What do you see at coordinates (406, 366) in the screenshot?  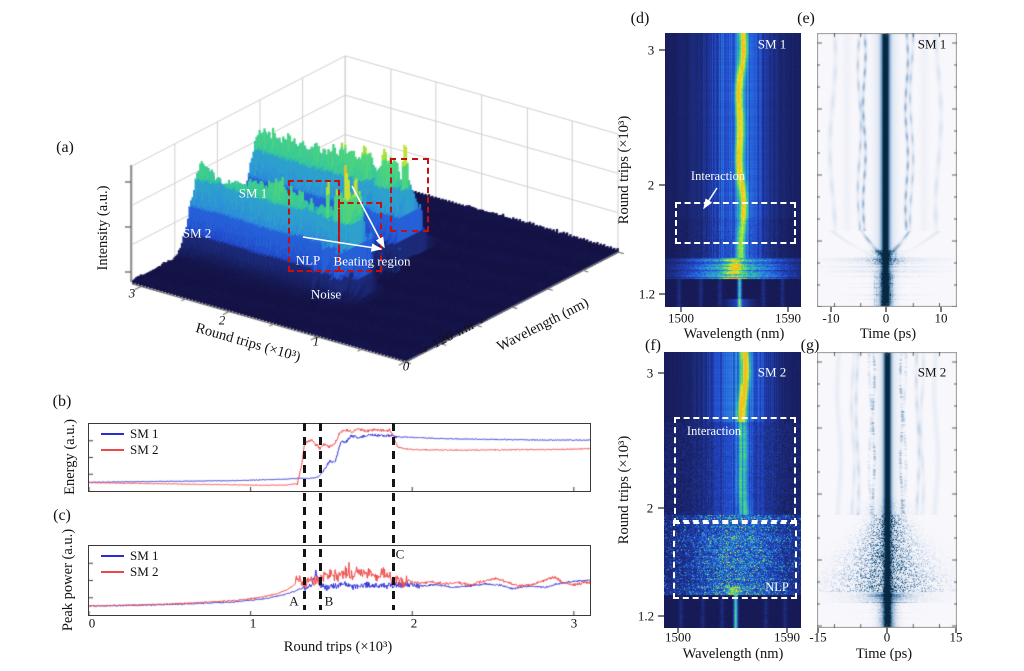 I see `panel-a-x-tick-0: 0` at bounding box center [406, 366].